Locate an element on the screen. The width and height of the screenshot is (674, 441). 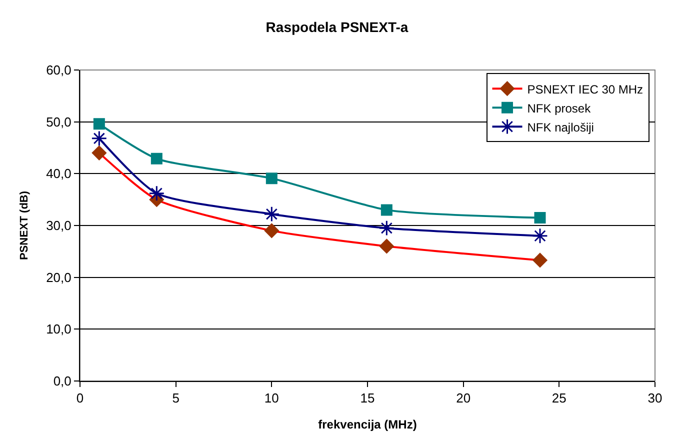
x-axis-title: frekvencija (MHz) is located at coordinates (367, 425).